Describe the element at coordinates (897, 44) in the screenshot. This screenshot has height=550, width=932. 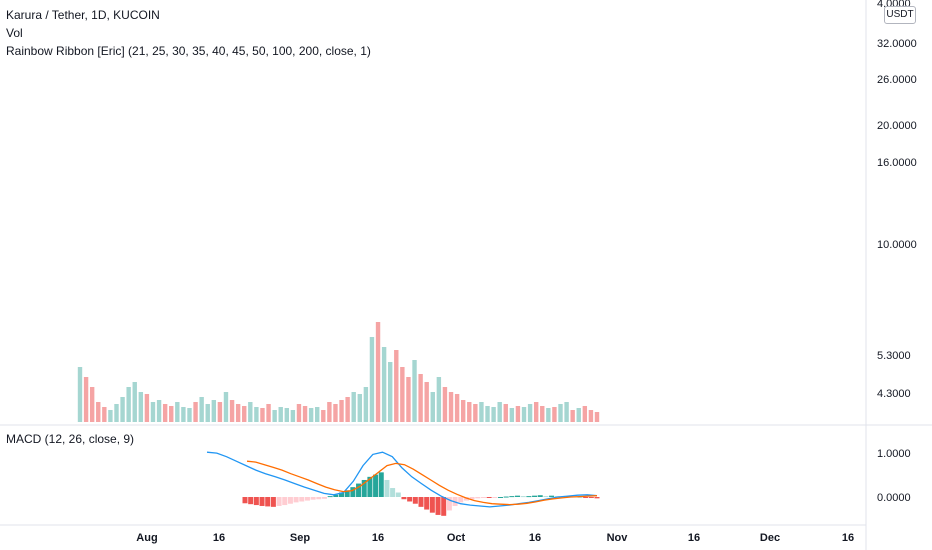
I see `y-axis-tick-label: 32.0000` at that location.